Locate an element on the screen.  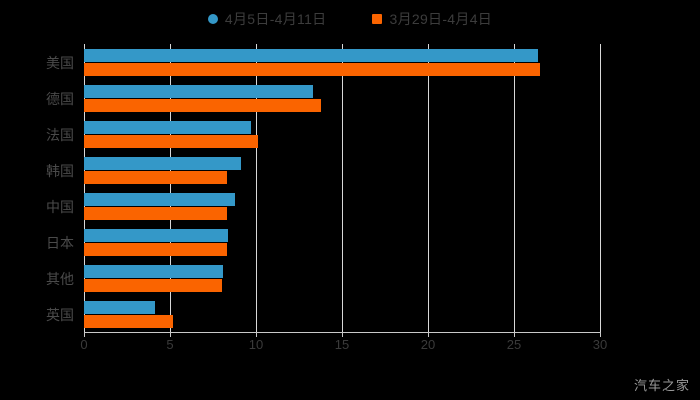
x-axis-tick-label: 5 is located at coordinates (170, 344).